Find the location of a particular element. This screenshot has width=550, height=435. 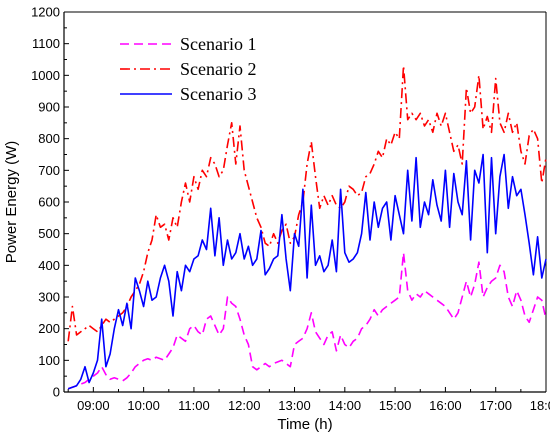

y-tick-label: 500 is located at coordinates (49, 233).